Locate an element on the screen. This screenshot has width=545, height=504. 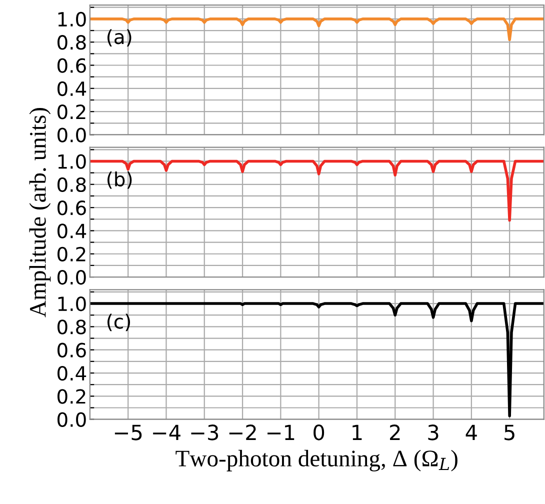
x-tick-label: 2 is located at coordinates (395, 432).